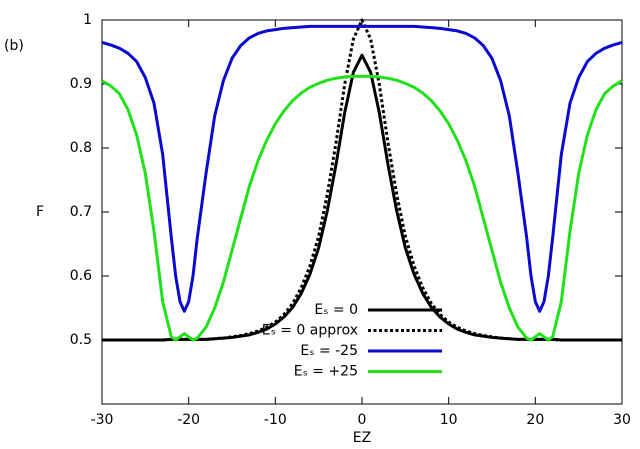  I want to click on x-tick-label: 30, so click(622, 420).